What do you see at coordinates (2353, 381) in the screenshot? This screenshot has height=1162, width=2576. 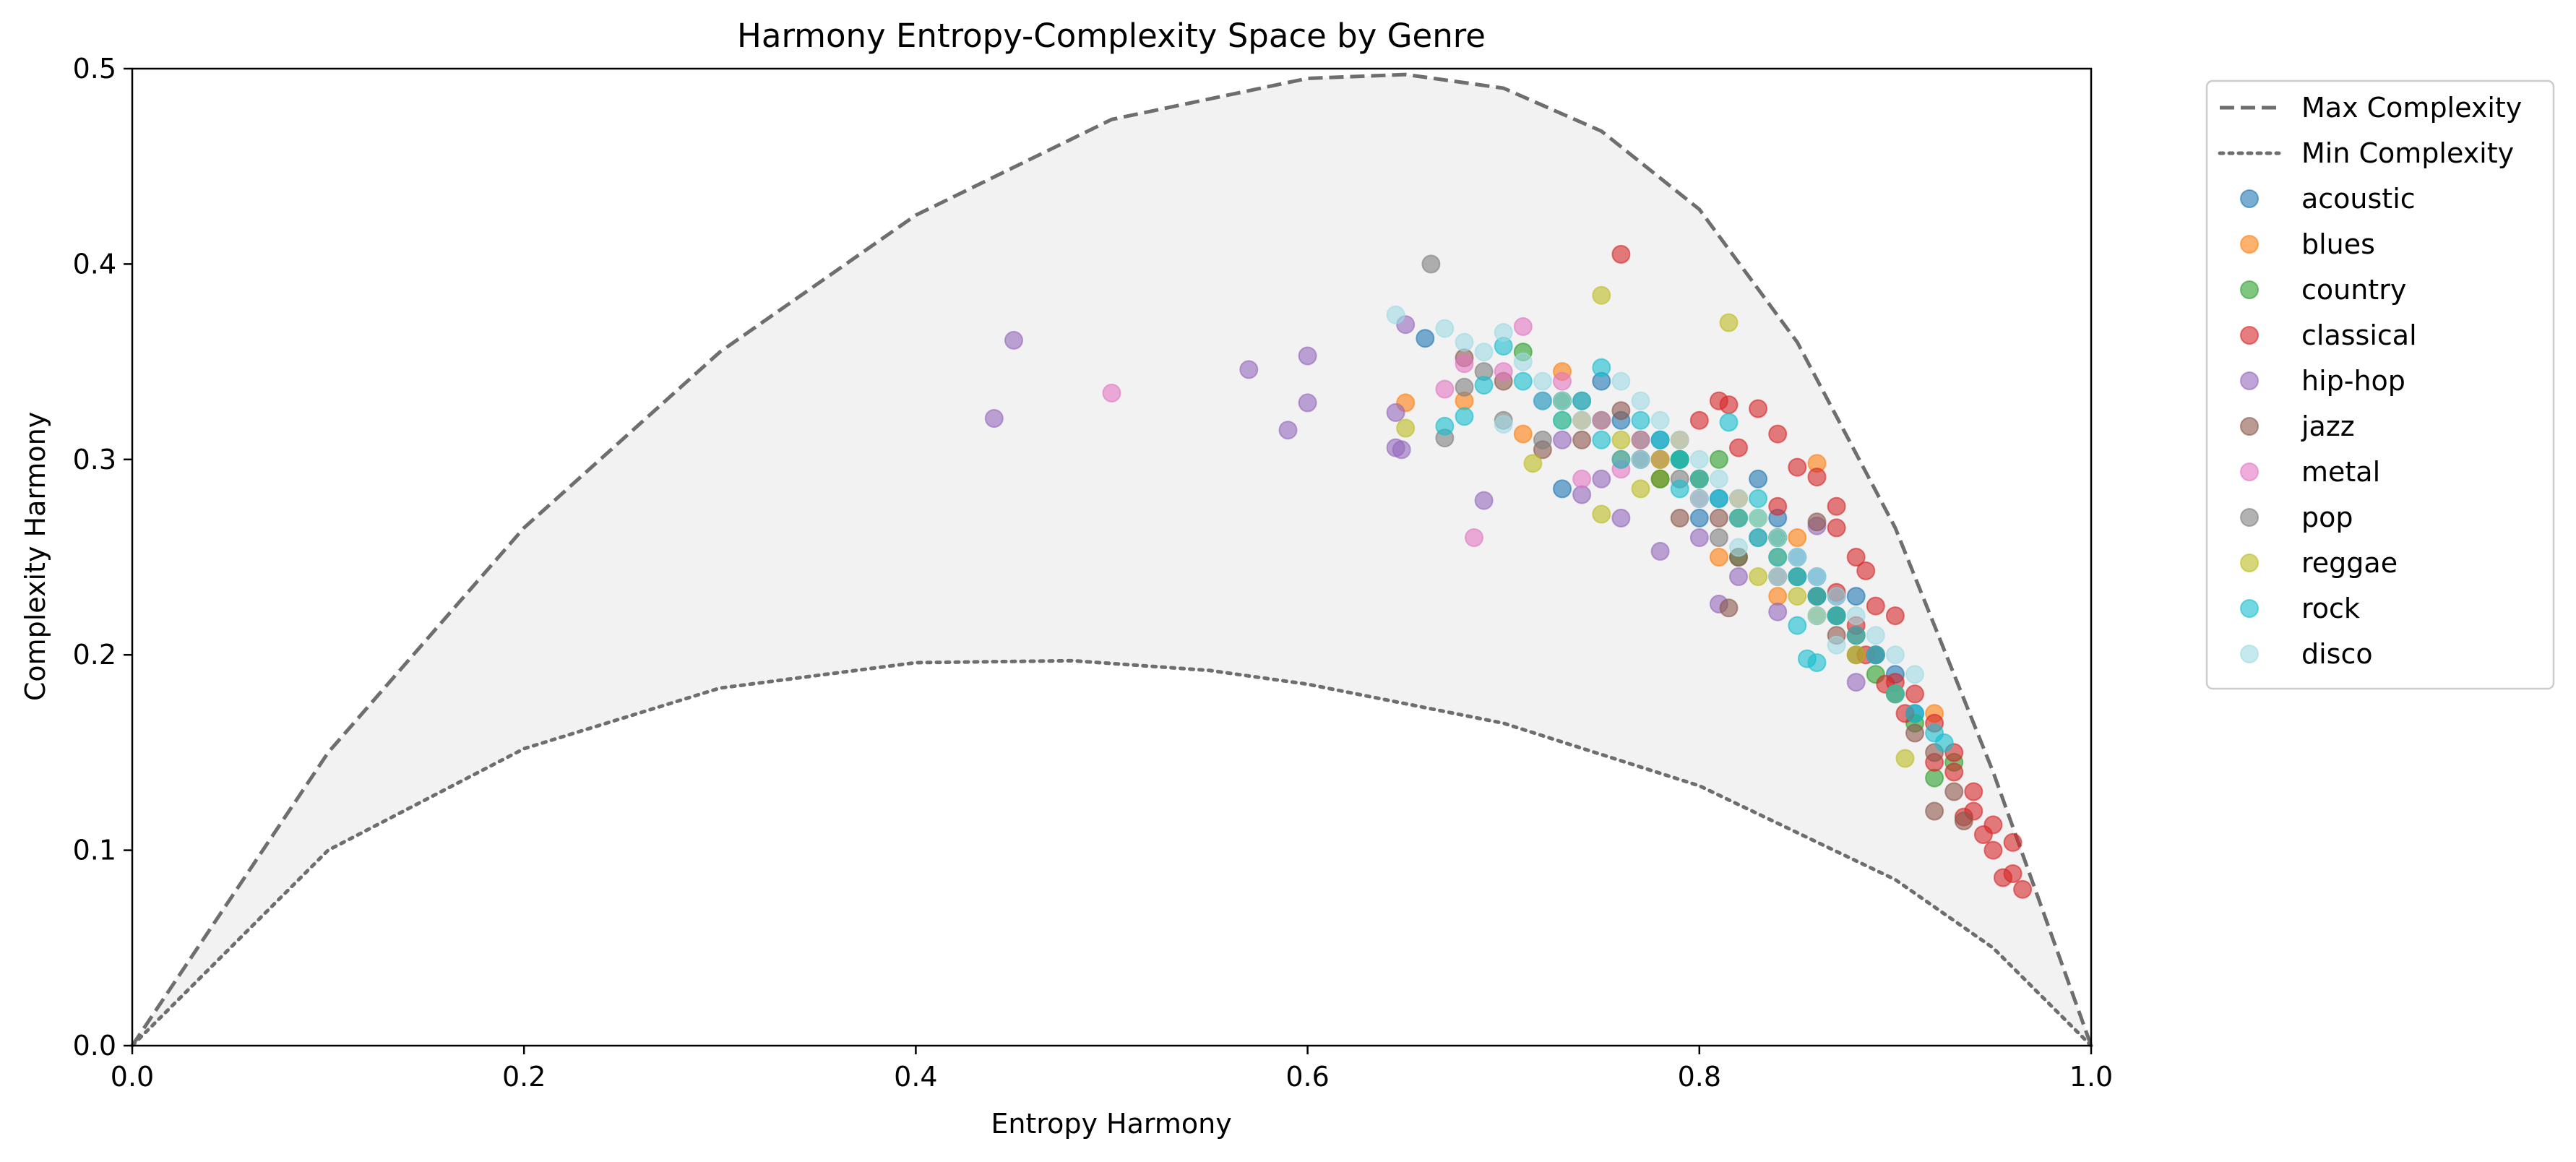 I see `legend-label: hip-hop` at bounding box center [2353, 381].